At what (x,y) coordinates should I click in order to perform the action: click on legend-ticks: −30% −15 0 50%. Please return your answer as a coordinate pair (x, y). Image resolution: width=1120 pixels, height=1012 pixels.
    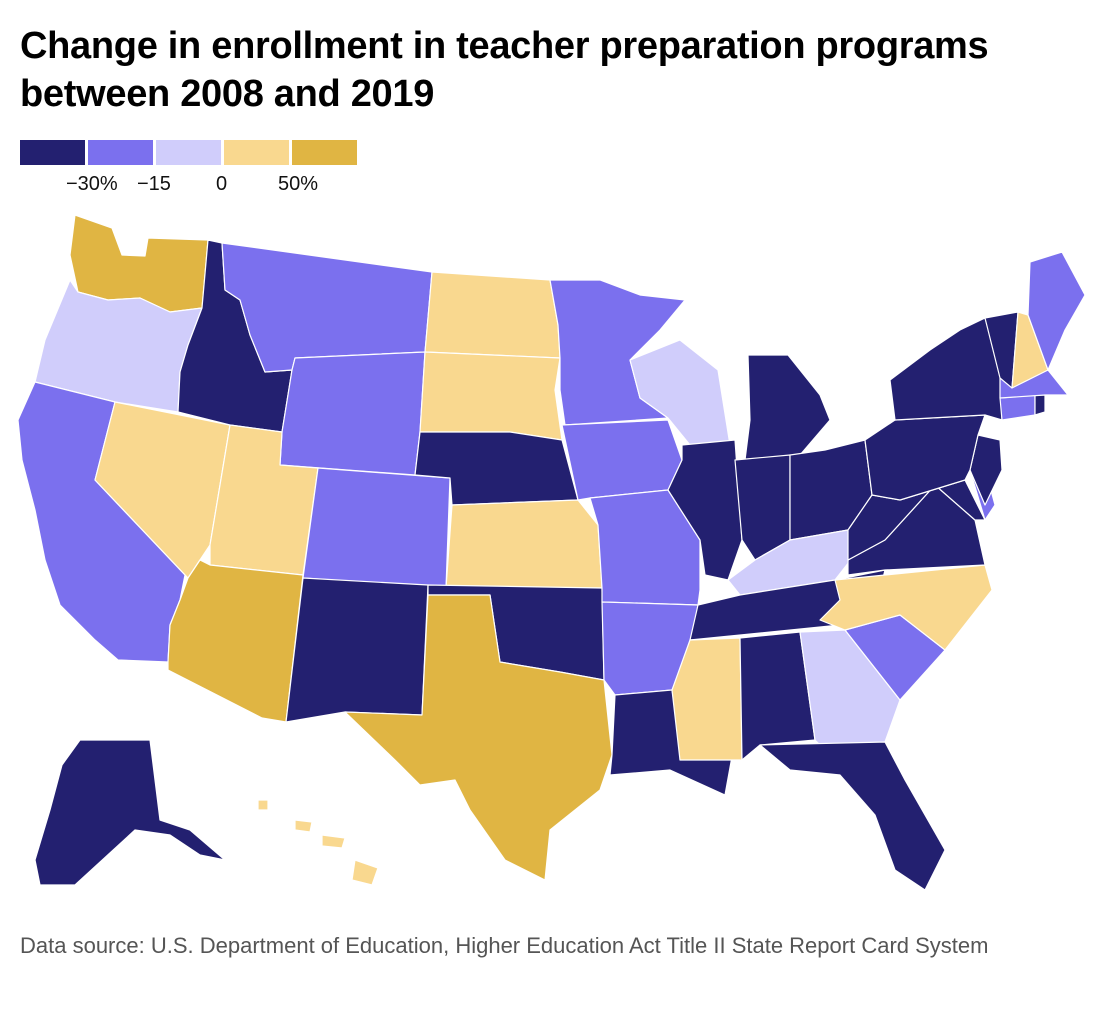
    Looking at the image, I should click on (190, 180).